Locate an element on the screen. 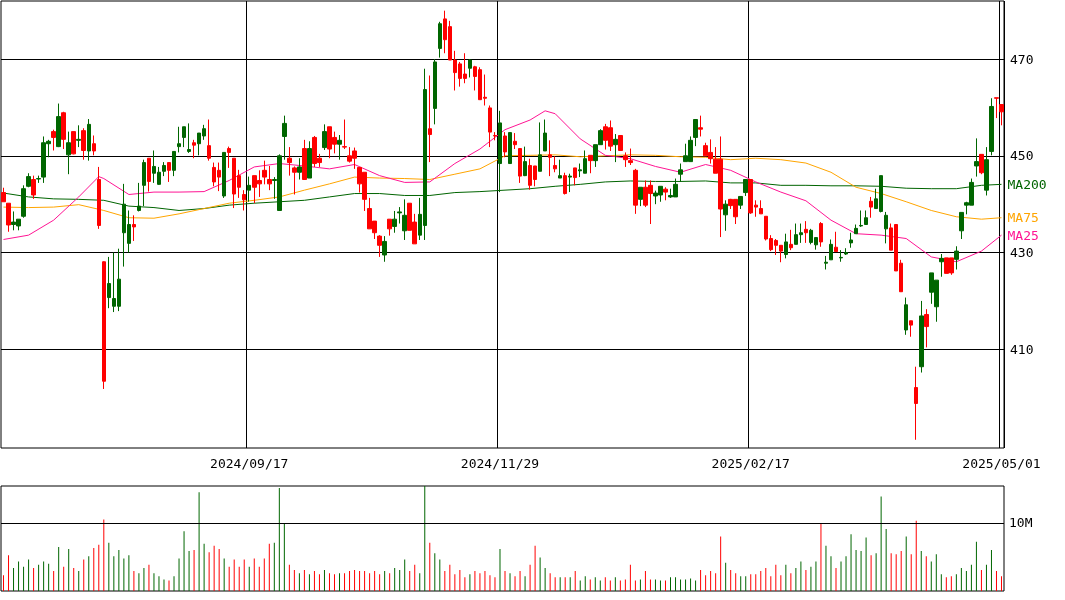  series-label: MA25 is located at coordinates (1023, 235).